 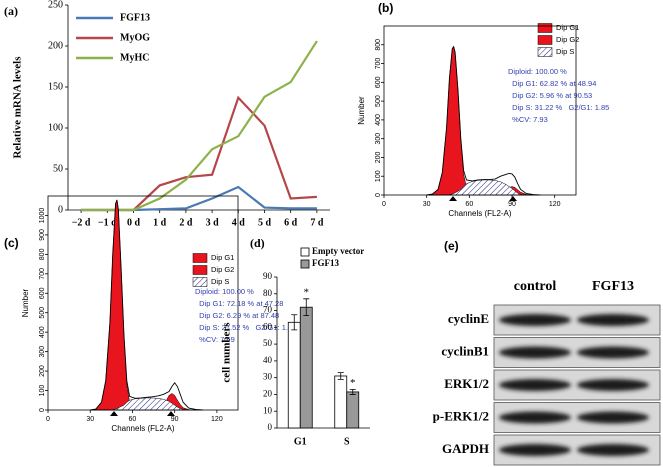 What do you see at coordinates (268, 310) in the screenshot?
I see `y-tick-label: 70` at bounding box center [268, 310].